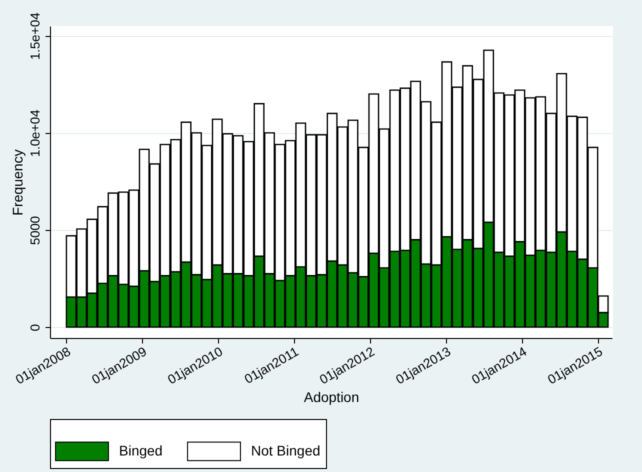  Describe the element at coordinates (18, 182) in the screenshot. I see `y-axis-title: Frequency` at that location.